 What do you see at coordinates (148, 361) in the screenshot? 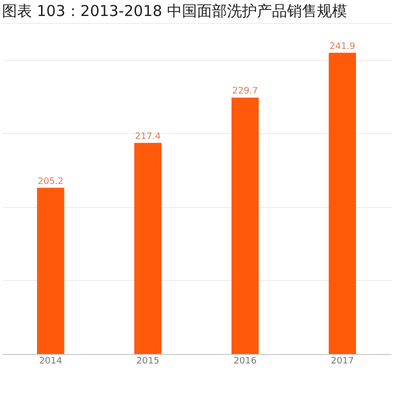
I see `x-tick-label: 2015` at bounding box center [148, 361].